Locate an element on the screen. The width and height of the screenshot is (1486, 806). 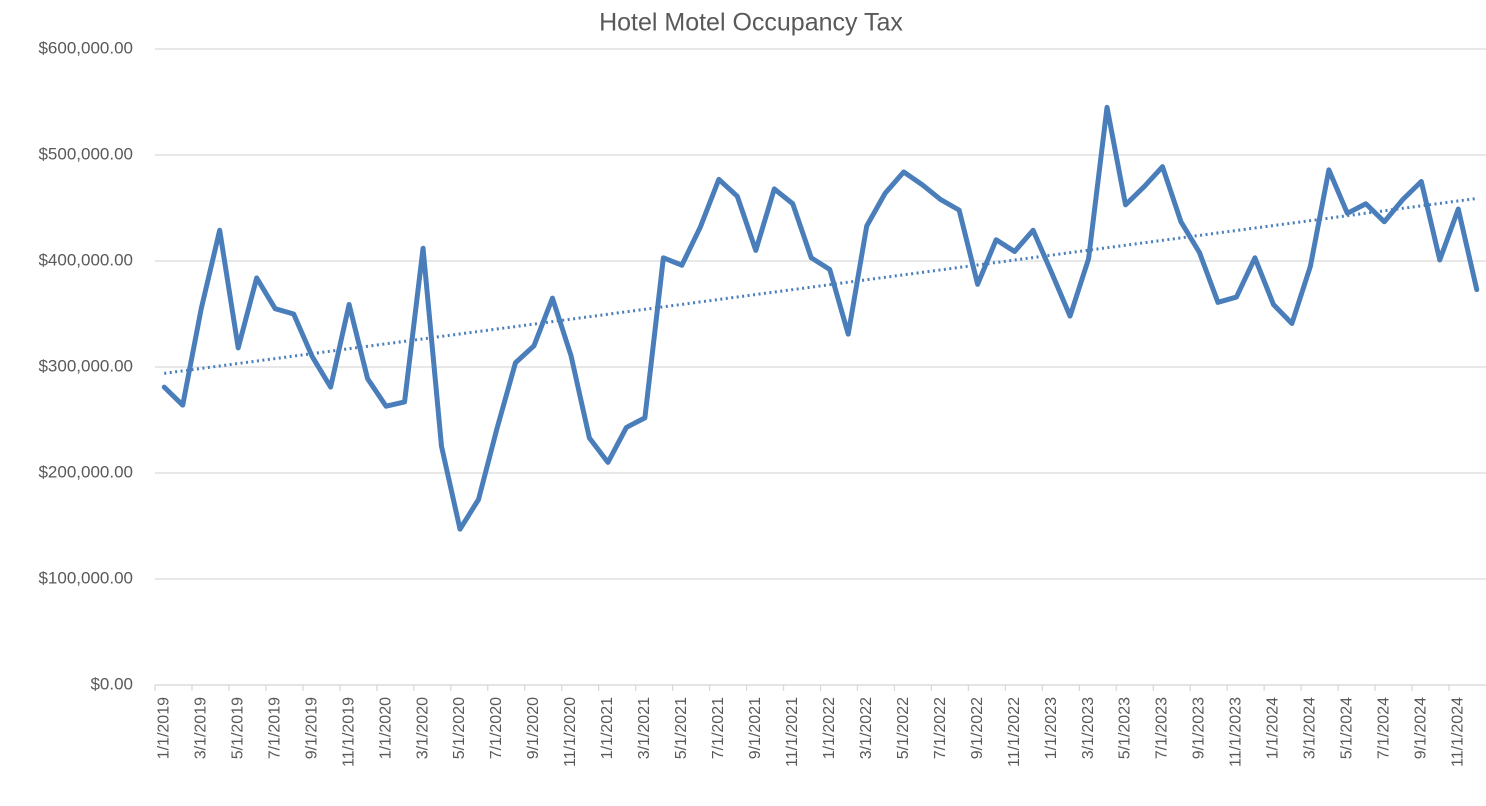
x-tick-label: 1/1/2019 is located at coordinates (163, 728).